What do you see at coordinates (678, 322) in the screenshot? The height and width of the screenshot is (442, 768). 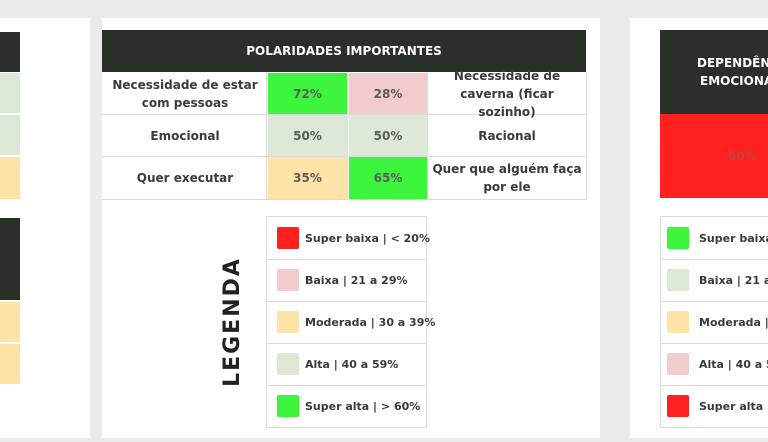 I see `right-legend-swatch-moderada` at bounding box center [678, 322].